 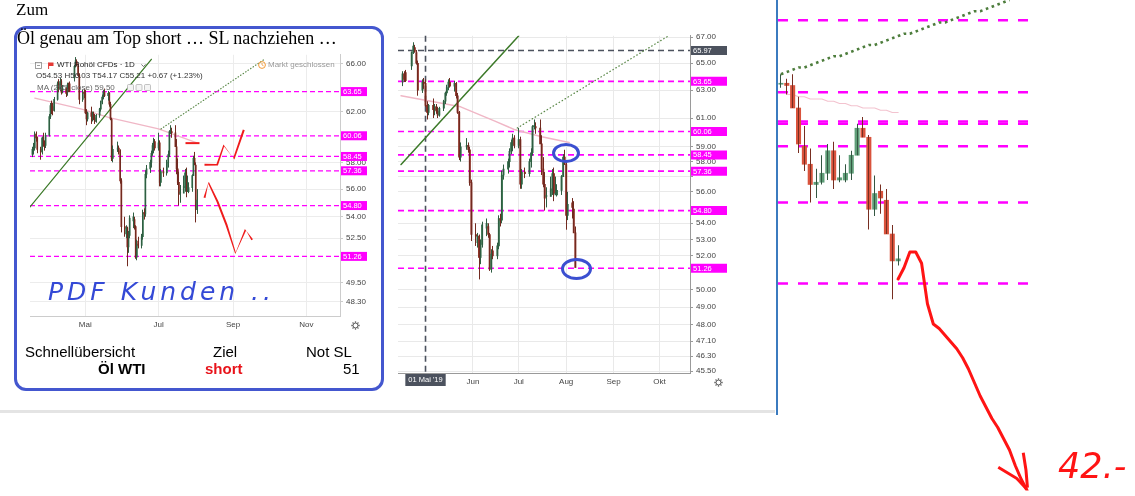 I want to click on y-tick-label: 59.00, so click(x=706, y=147).